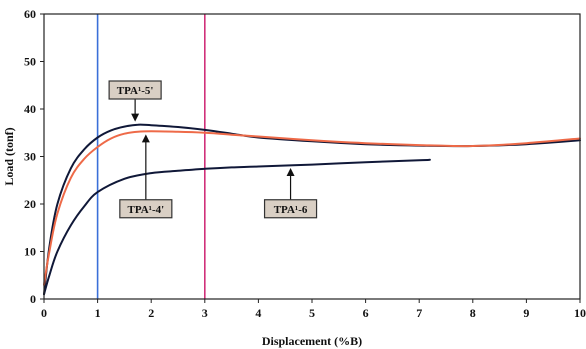 The image size is (586, 349). I want to click on x-tick-label: 5, so click(312, 313).